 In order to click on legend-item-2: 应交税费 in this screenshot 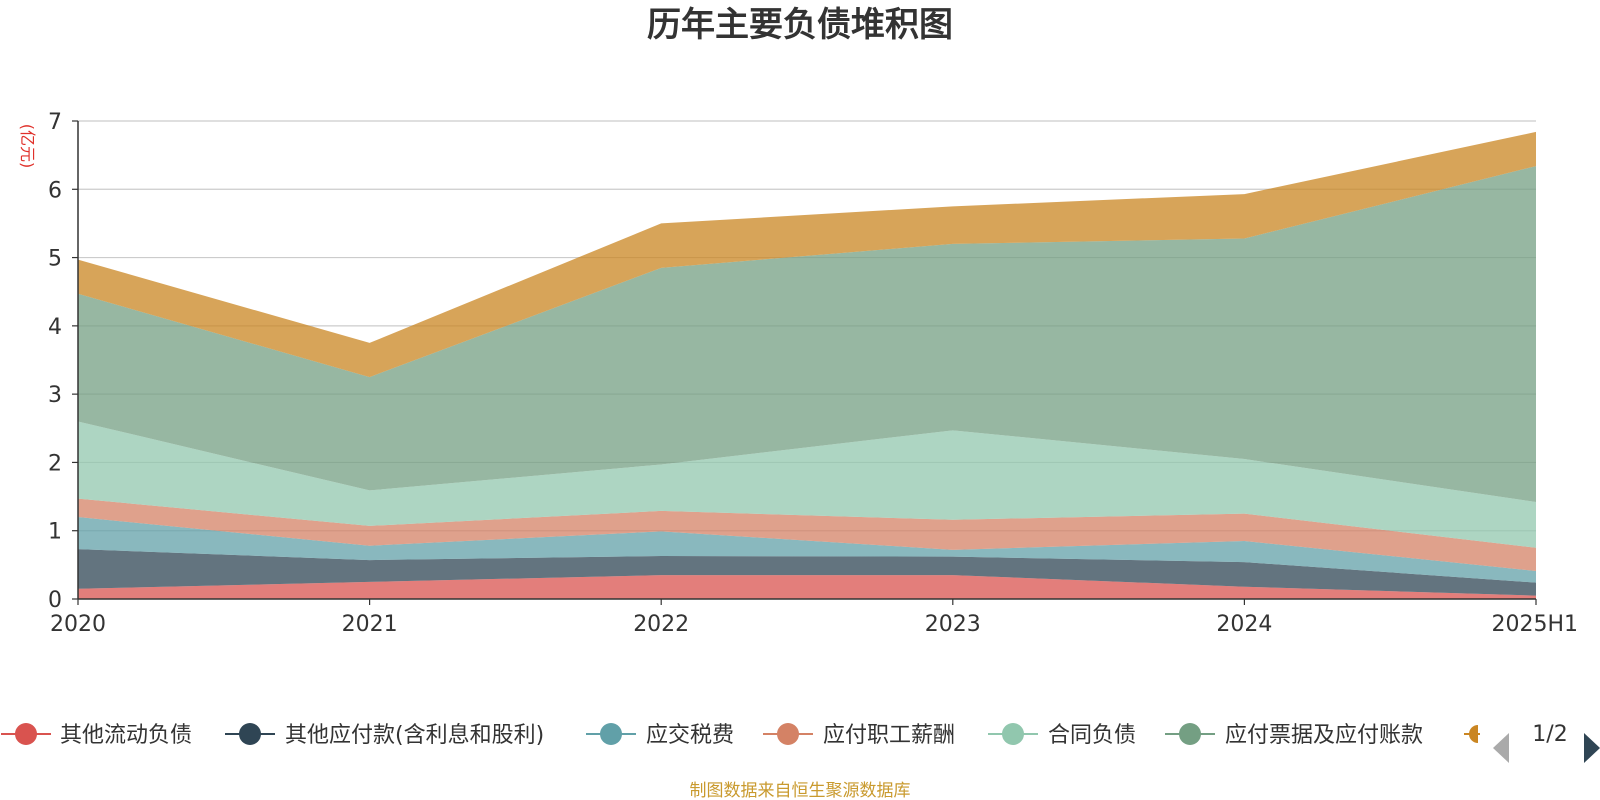, I will do `click(660, 735)`.